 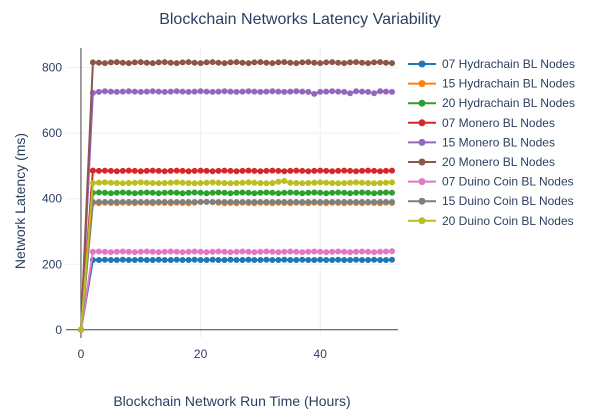 I want to click on legend-item: 07 Monero BL Nodes, so click(x=481, y=123).